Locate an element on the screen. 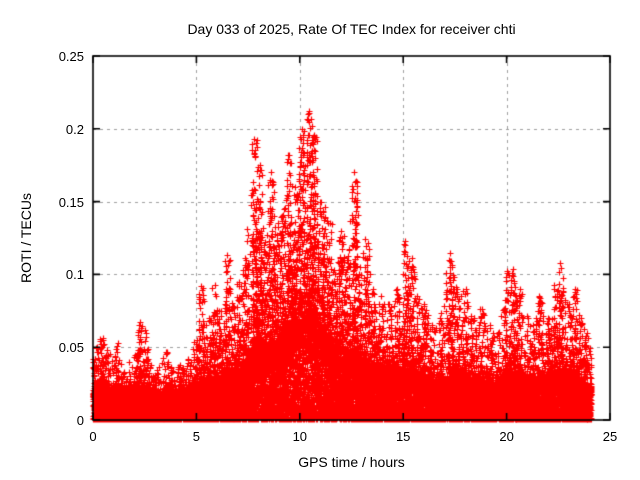 This screenshot has width=640, height=480. x-tick-label-15: 15 is located at coordinates (403, 436).